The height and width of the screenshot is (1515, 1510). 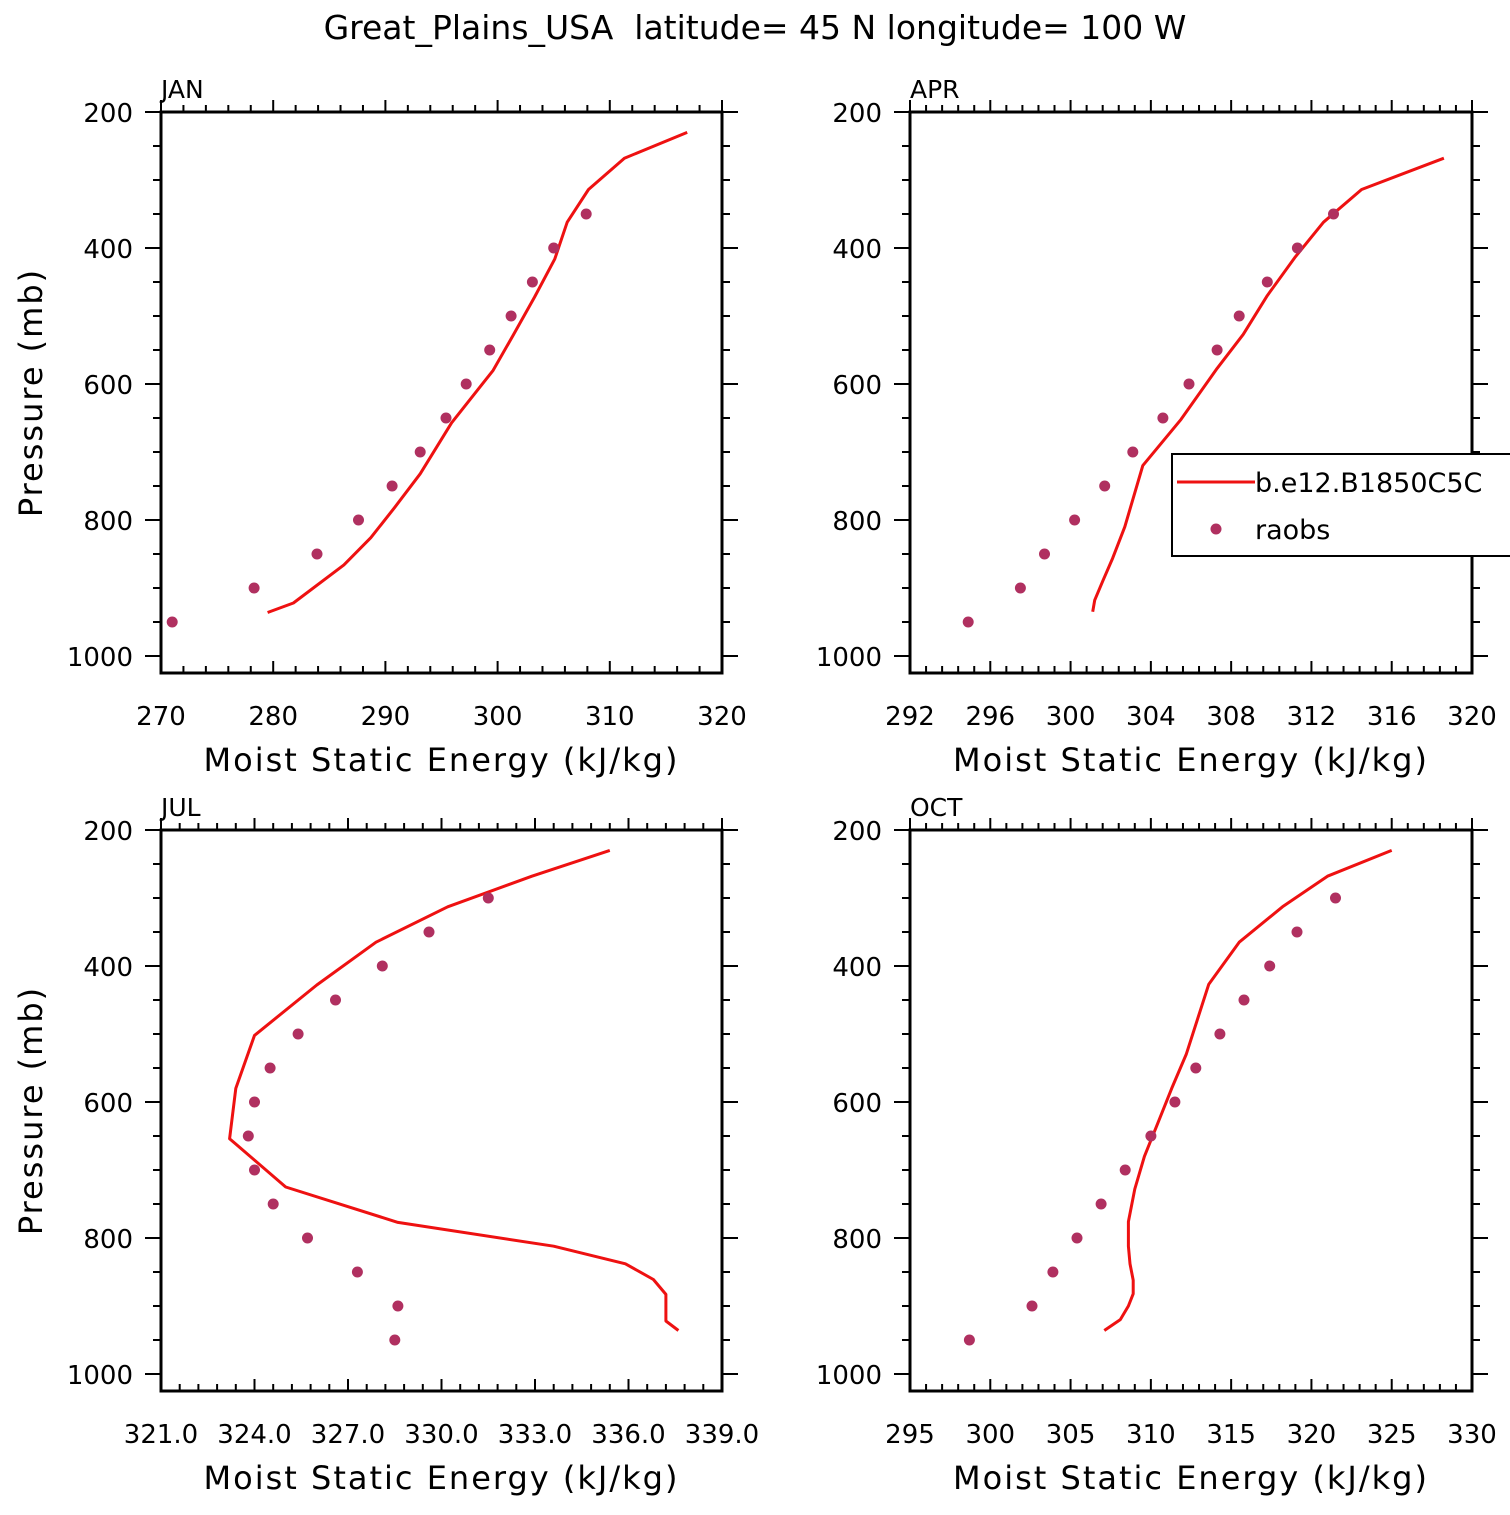 What do you see at coordinates (628, 1435) in the screenshot?
I see `x-tick-label: 336.0` at bounding box center [628, 1435].